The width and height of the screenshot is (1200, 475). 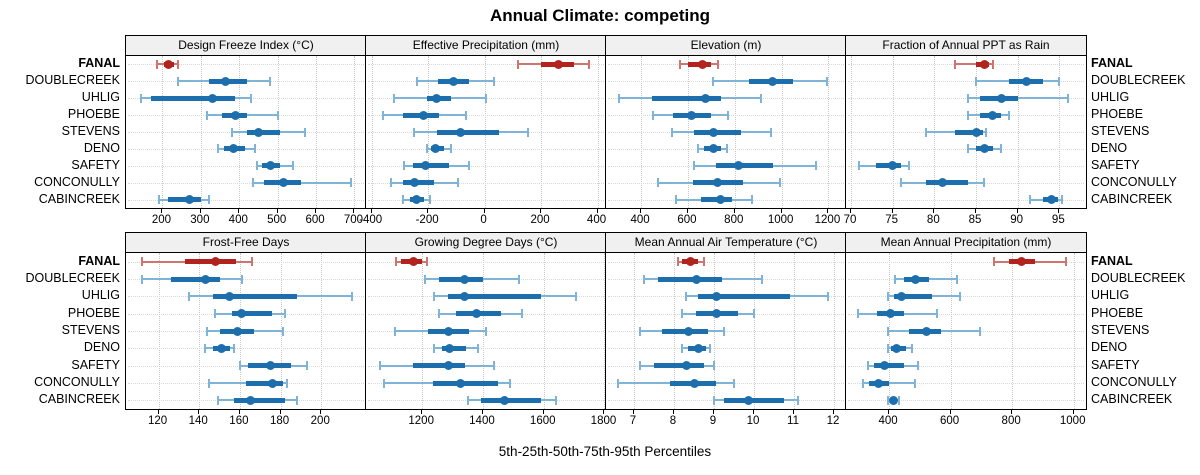 What do you see at coordinates (483, 220) in the screenshot?
I see `axis-tick-label: 0` at bounding box center [483, 220].